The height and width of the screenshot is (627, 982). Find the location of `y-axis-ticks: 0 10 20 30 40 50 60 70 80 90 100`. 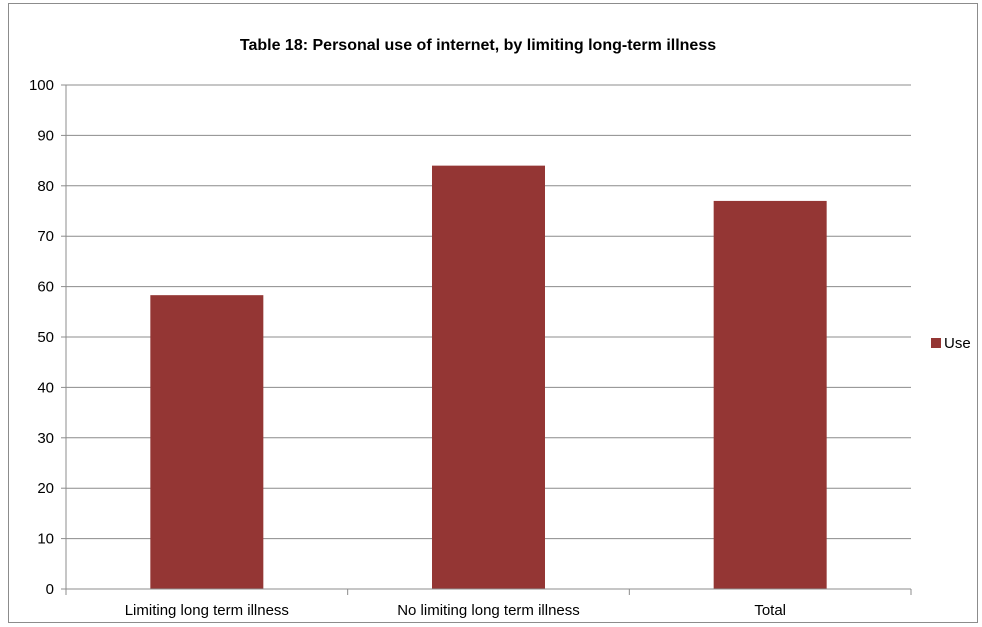

y-axis-ticks: 0 10 20 30 40 50 60 70 80 90 100 is located at coordinates (47, 337).